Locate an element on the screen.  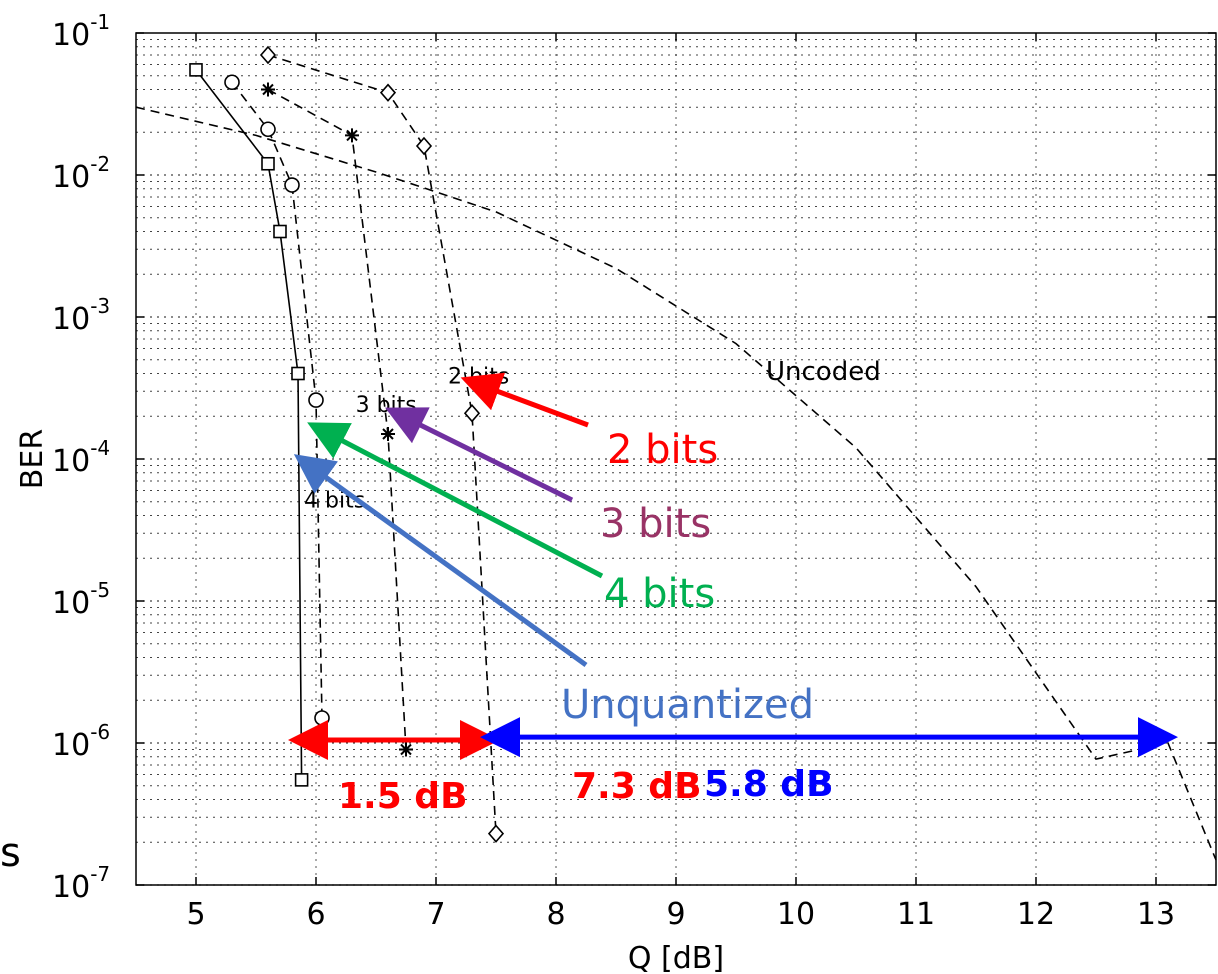
series-4-bits is located at coordinates (277, 400).